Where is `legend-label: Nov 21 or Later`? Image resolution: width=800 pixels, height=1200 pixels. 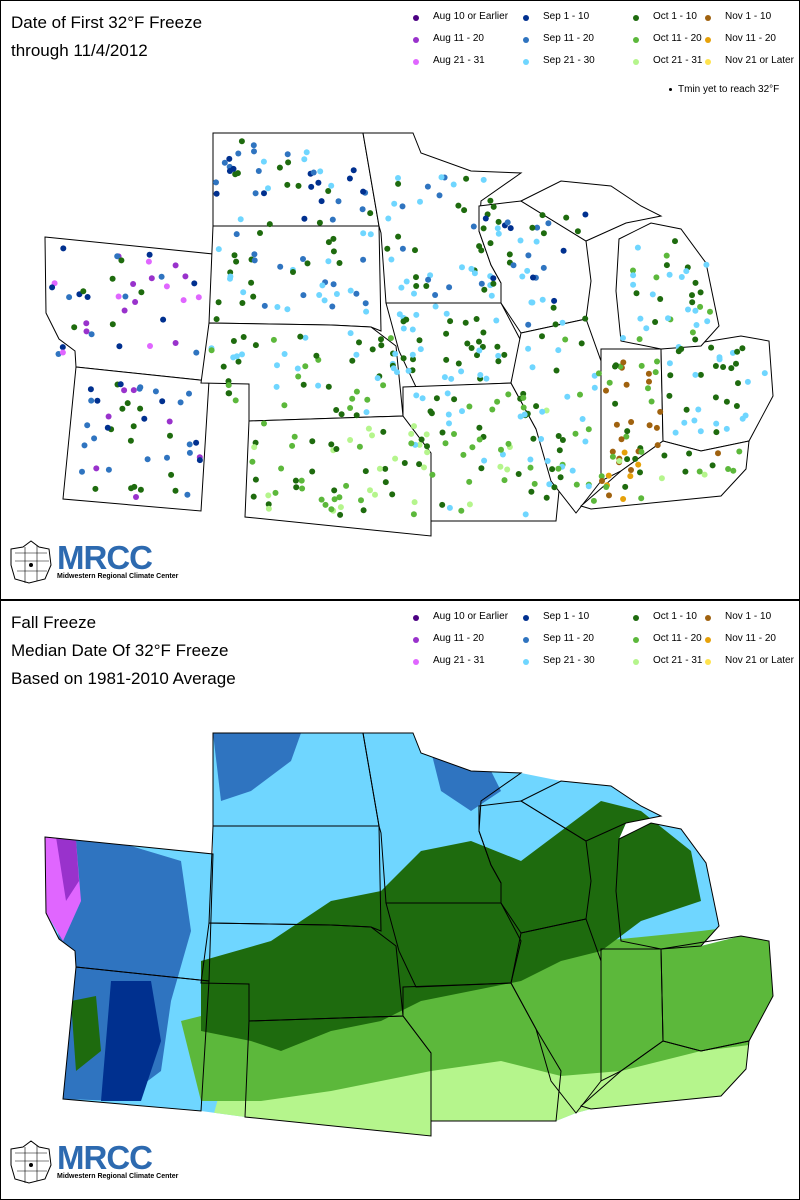 legend-label: Nov 21 or Later is located at coordinates (759, 60).